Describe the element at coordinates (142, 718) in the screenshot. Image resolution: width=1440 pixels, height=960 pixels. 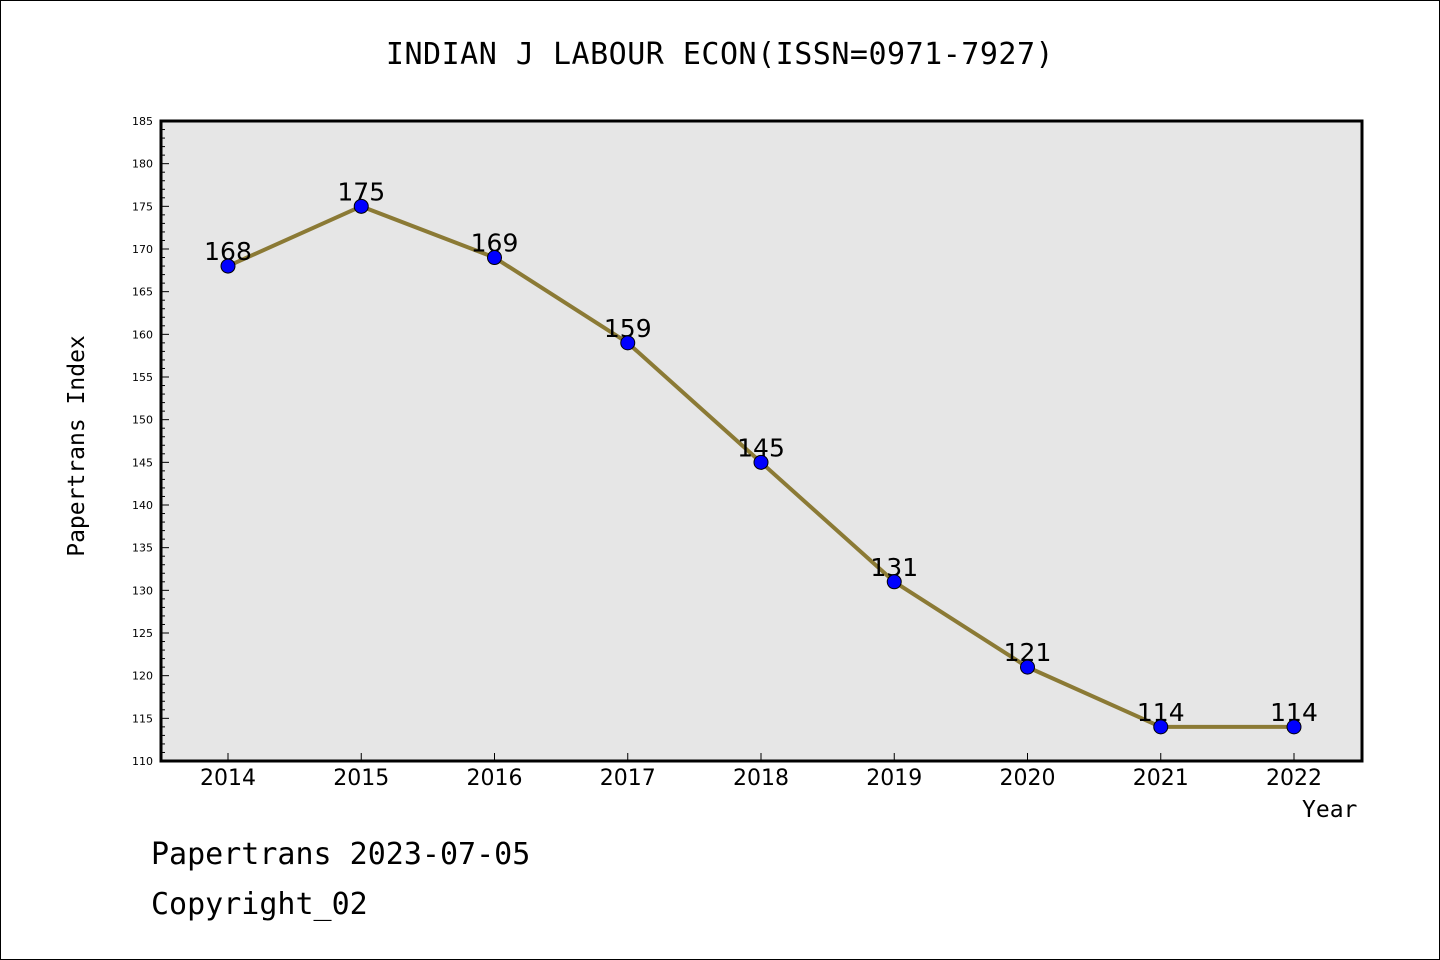
I see `y-tick-label: 115` at that location.